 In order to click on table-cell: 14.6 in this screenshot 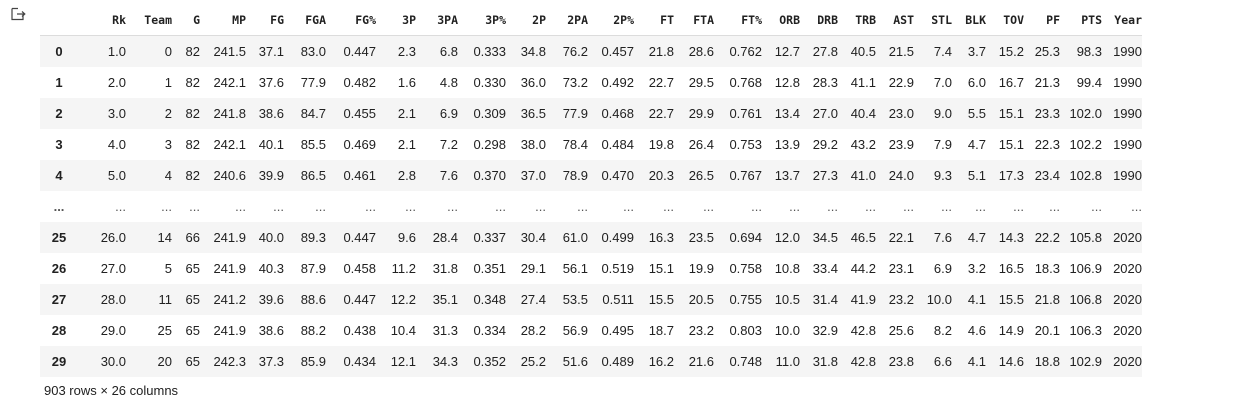, I will do `click(1011, 361)`.